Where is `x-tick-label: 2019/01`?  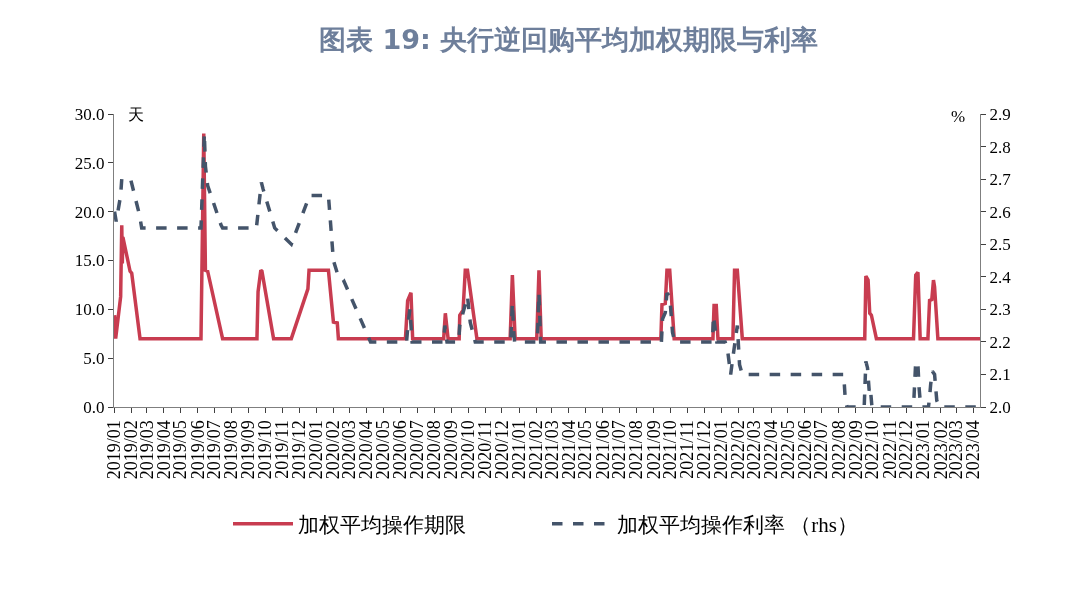
x-tick-label: 2019/01 is located at coordinates (113, 450).